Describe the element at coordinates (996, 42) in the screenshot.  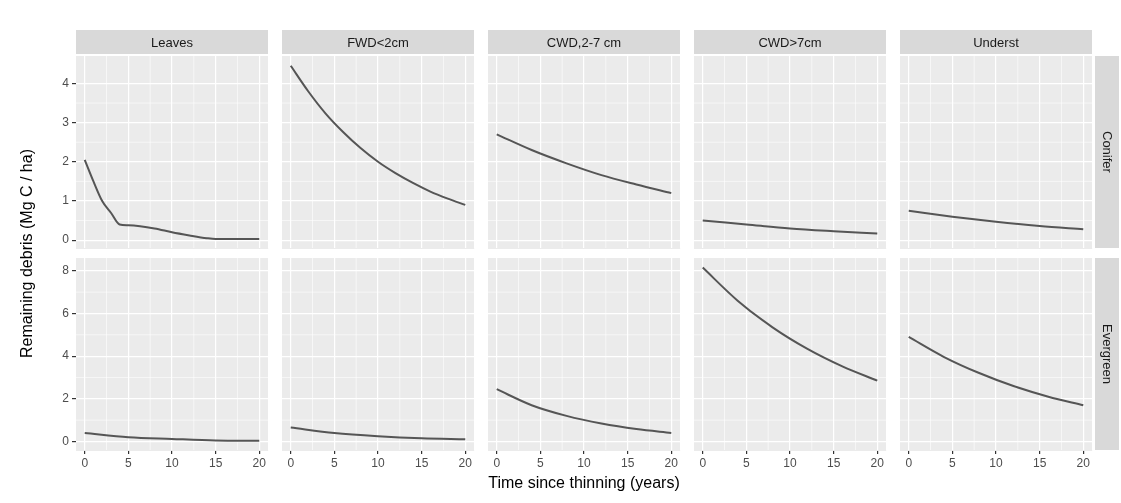
I see `chart-title: Underst` at that location.